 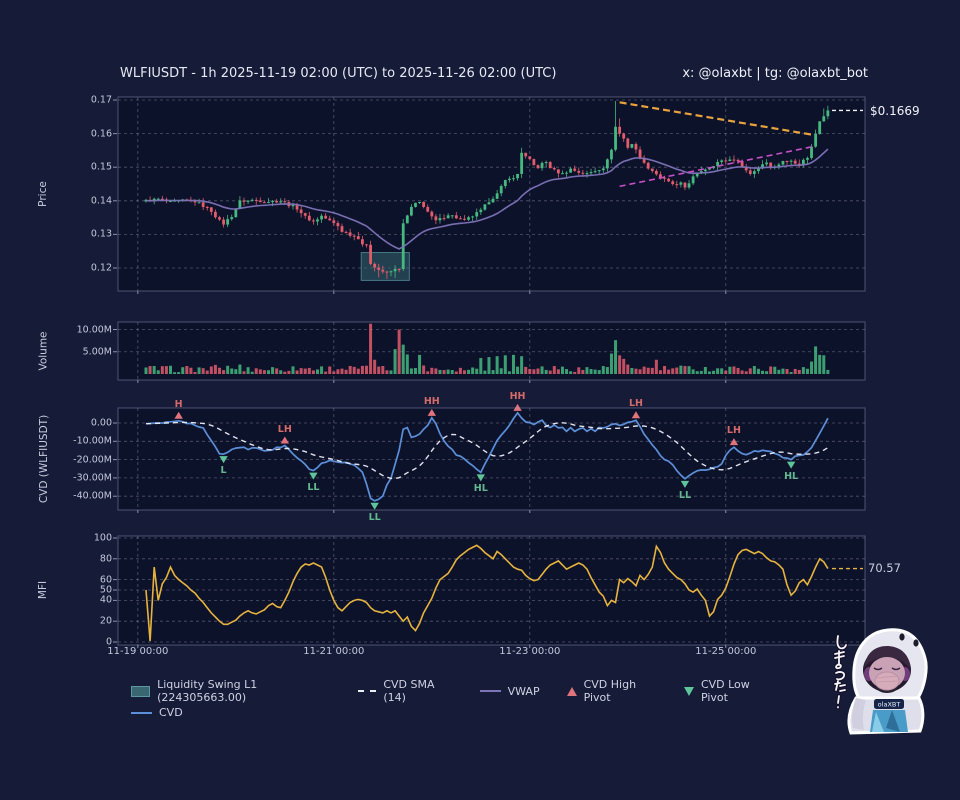 What do you see at coordinates (178, 415) in the screenshot?
I see `cvd-high-pivot-marker` at bounding box center [178, 415].